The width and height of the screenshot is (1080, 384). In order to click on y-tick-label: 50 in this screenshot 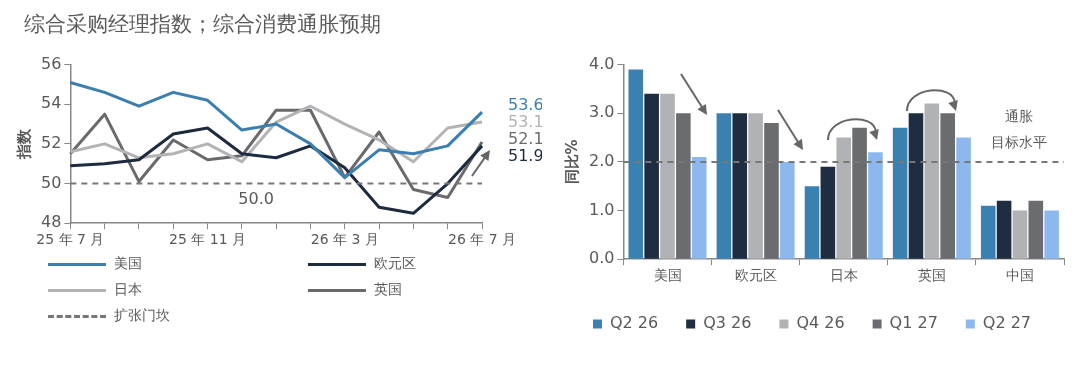, I will do `click(51, 182)`.